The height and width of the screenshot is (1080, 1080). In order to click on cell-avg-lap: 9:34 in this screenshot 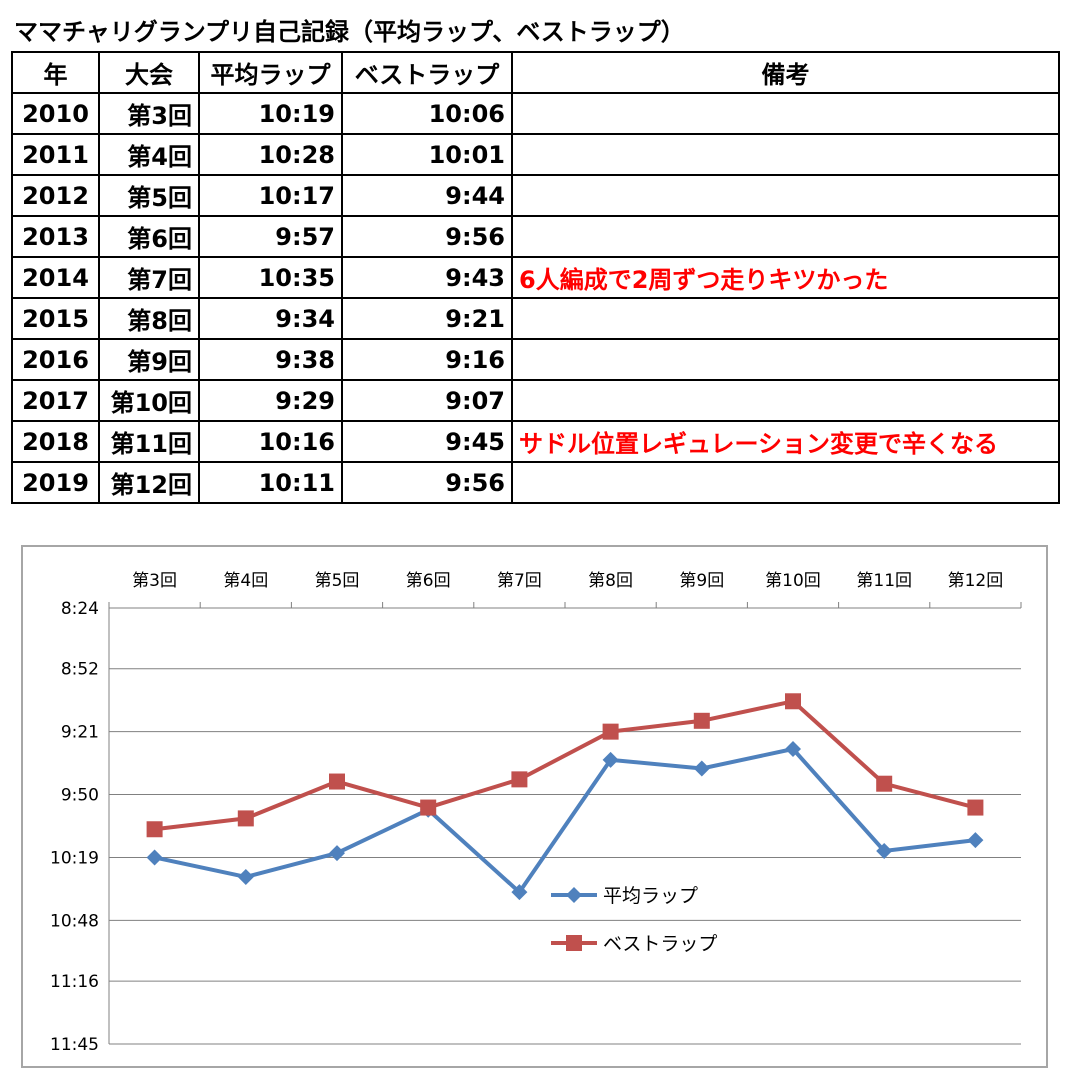, I will do `click(270, 318)`.